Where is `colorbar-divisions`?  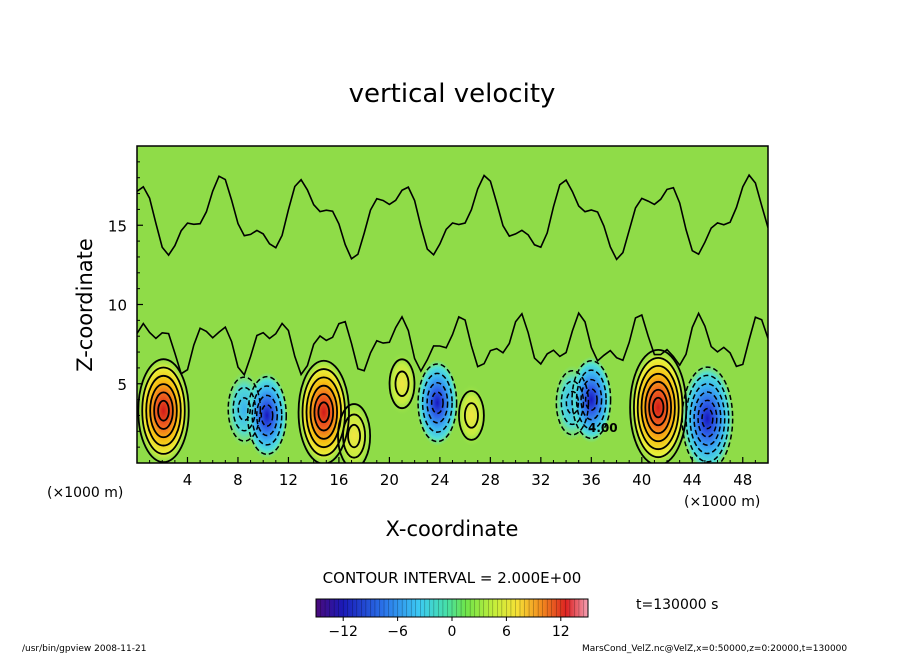
colorbar-divisions is located at coordinates (452, 608).